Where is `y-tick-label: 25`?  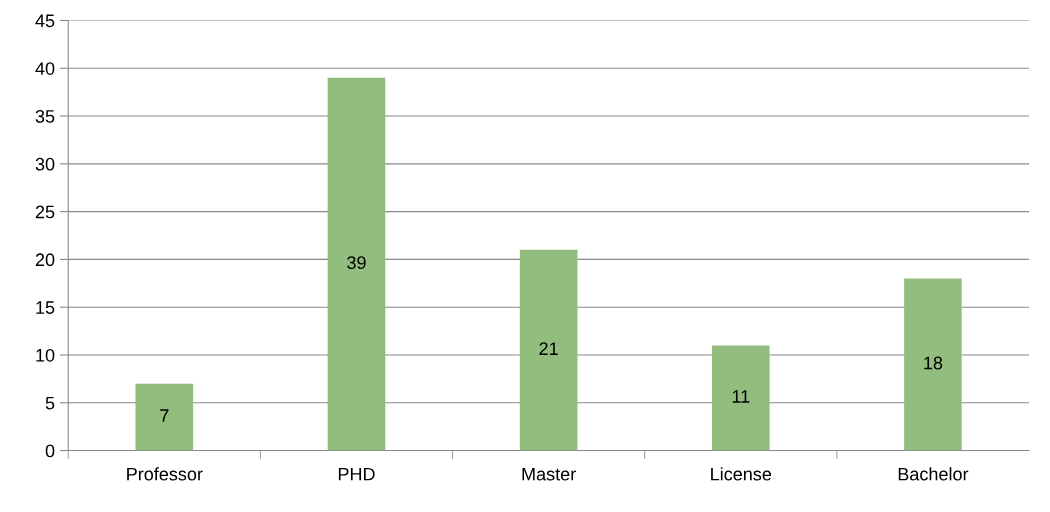 y-tick-label: 25 is located at coordinates (45, 212).